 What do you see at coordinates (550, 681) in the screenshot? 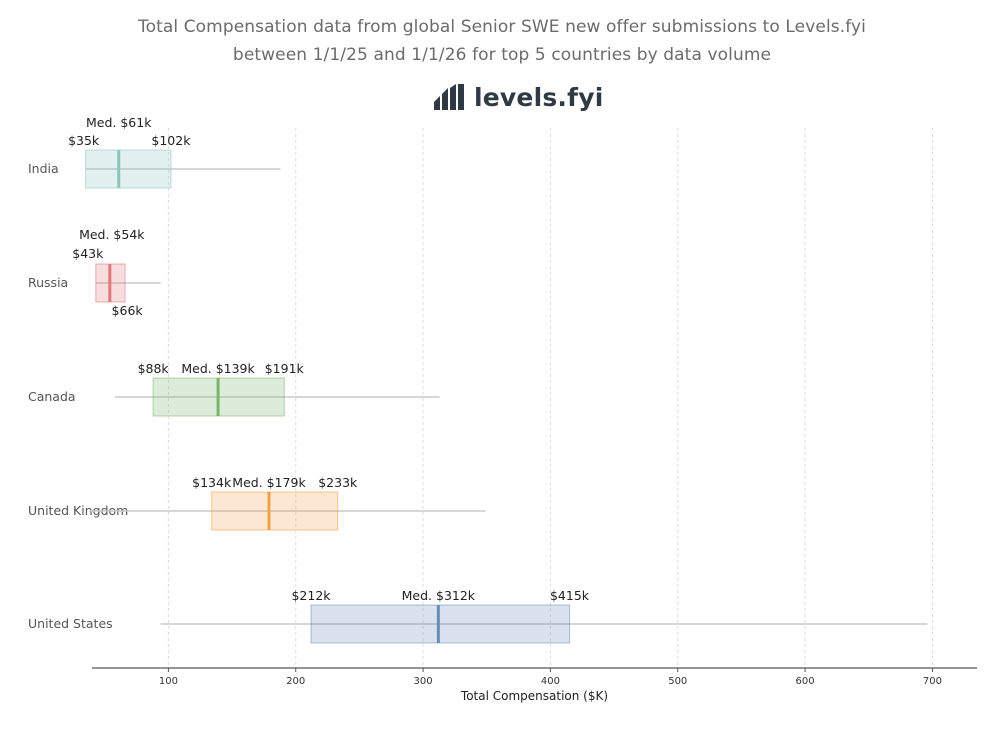
I see `x-tick-label: 400` at bounding box center [550, 681].